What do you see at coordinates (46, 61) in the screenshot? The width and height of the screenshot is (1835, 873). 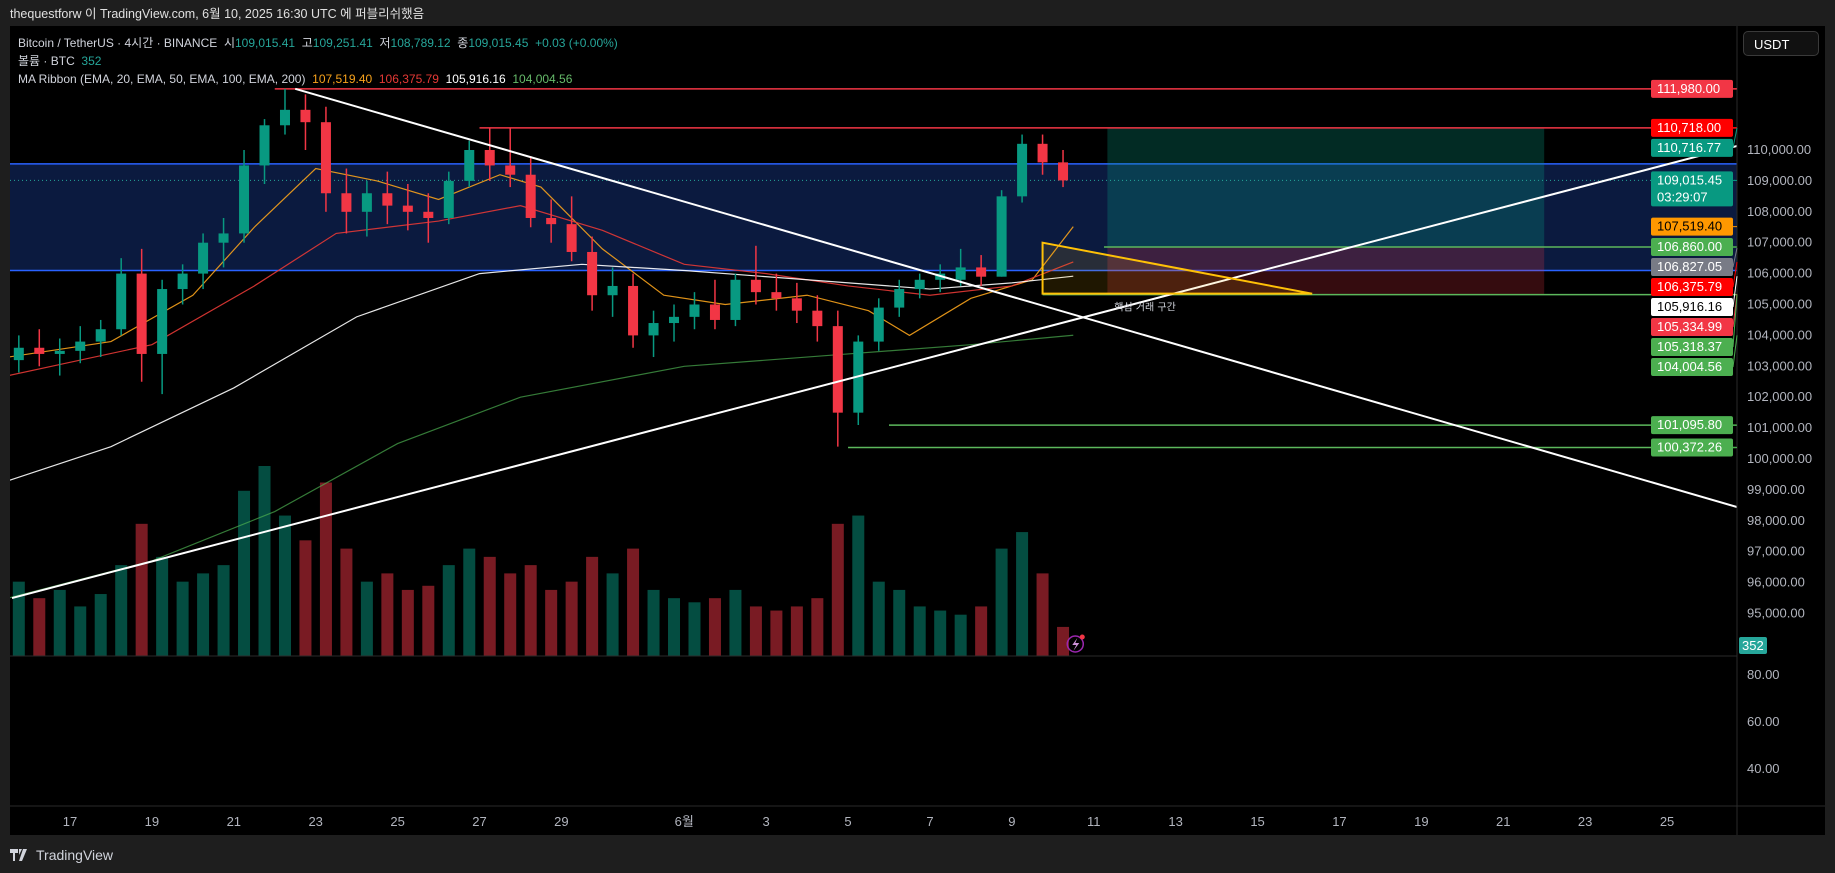 I see `volume-label: 볼륨 · BTC` at bounding box center [46, 61].